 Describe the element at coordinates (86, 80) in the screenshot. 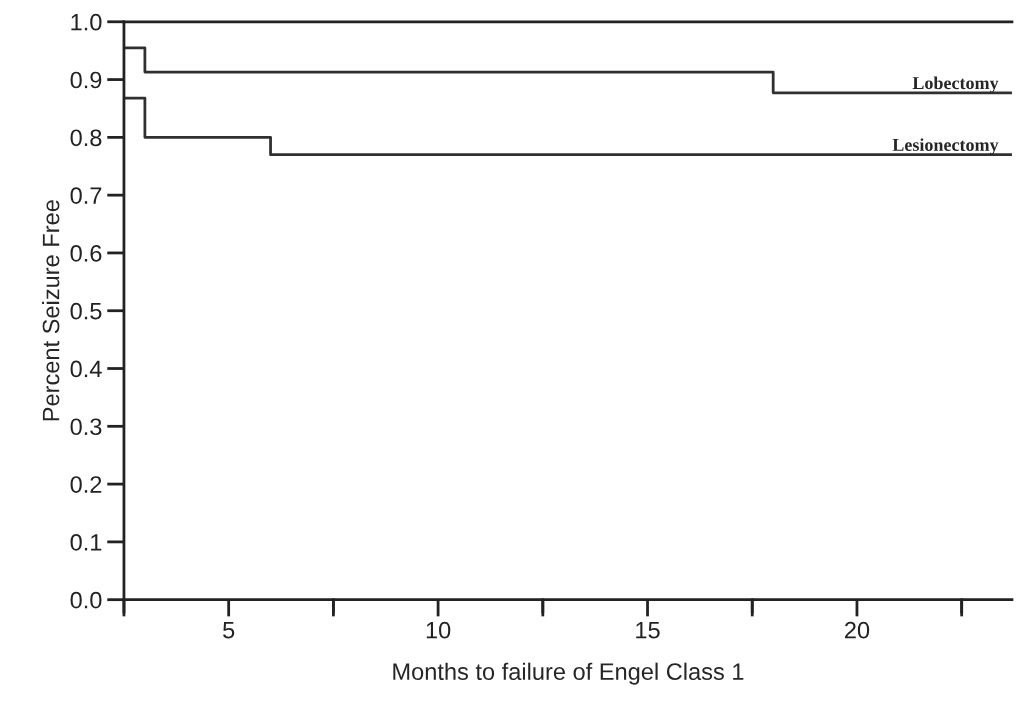

I see `y-tick-label: 0.9` at that location.